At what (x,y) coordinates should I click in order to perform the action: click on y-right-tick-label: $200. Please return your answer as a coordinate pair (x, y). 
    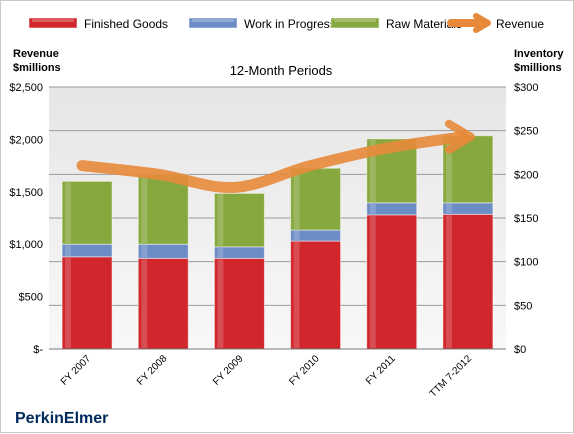
    Looking at the image, I should click on (526, 175).